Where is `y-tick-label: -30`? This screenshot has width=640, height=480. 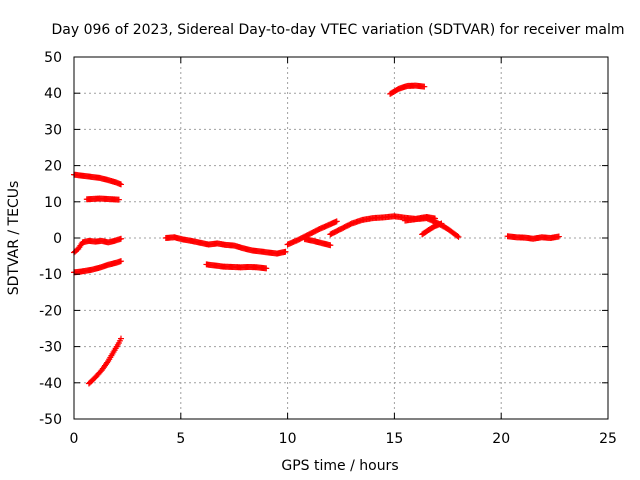 y-tick-label: -30 is located at coordinates (50, 348).